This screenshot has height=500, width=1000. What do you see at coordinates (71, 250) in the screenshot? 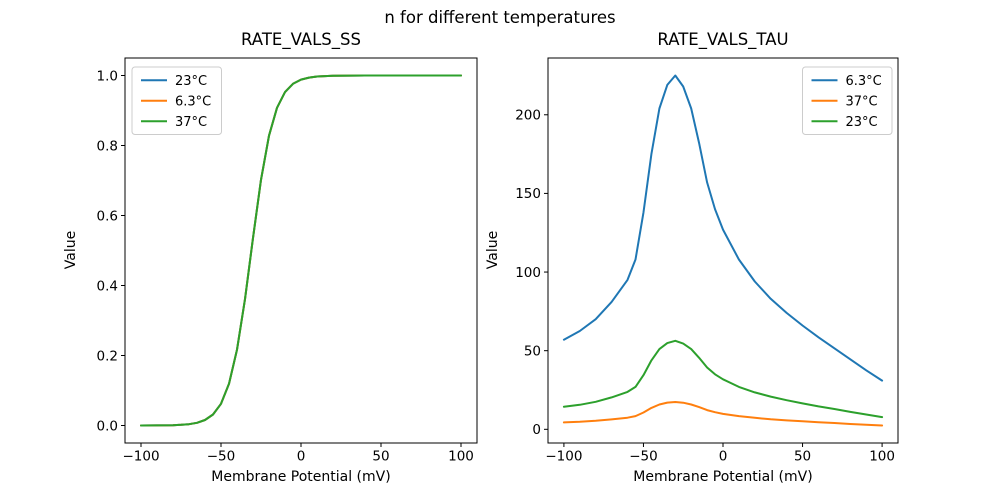
I see `left-y-axis-label: Value` at bounding box center [71, 250].